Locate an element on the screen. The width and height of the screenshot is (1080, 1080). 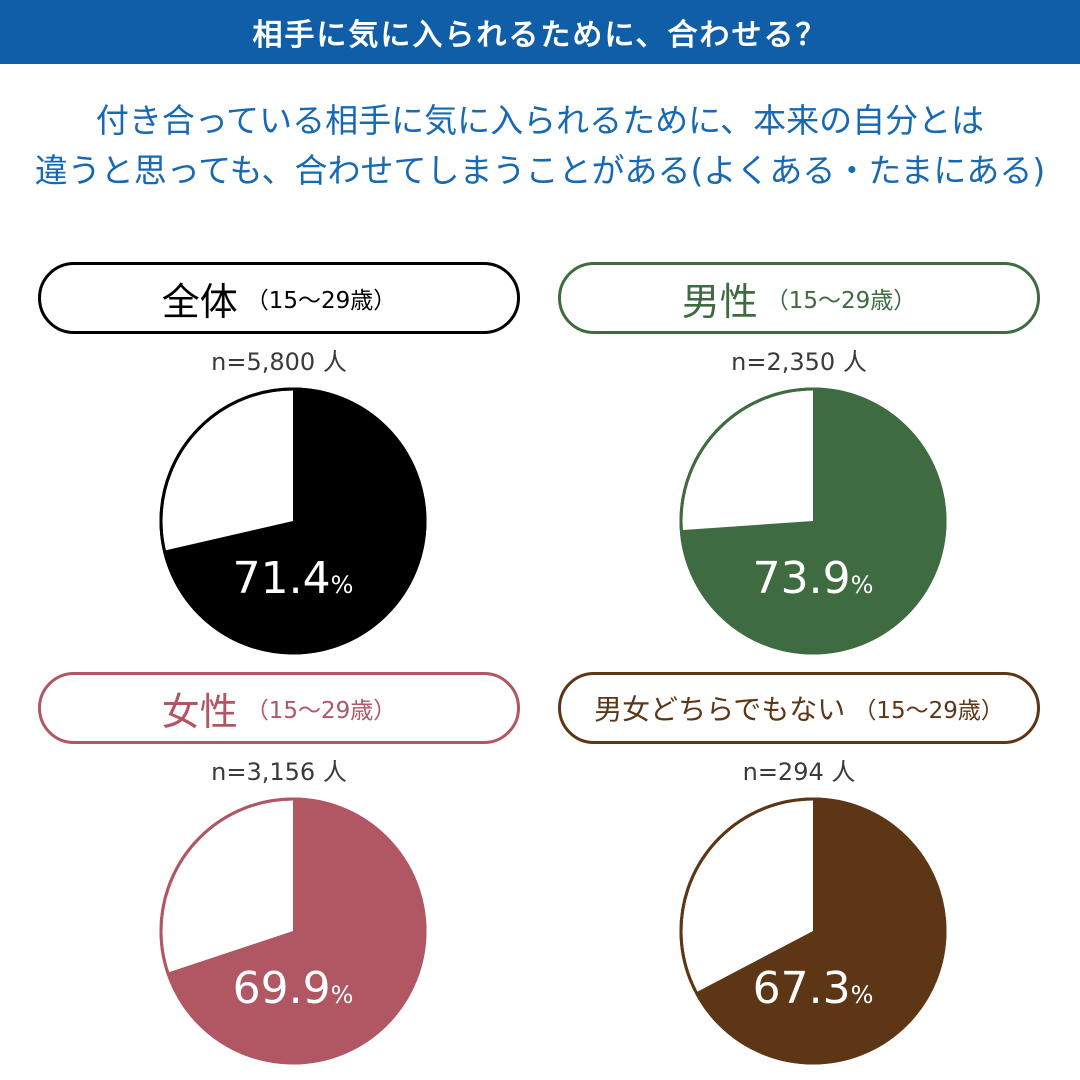
question-line-1: 付き合っている相手に気に入られるために、本来の自分とは is located at coordinates (540, 120).